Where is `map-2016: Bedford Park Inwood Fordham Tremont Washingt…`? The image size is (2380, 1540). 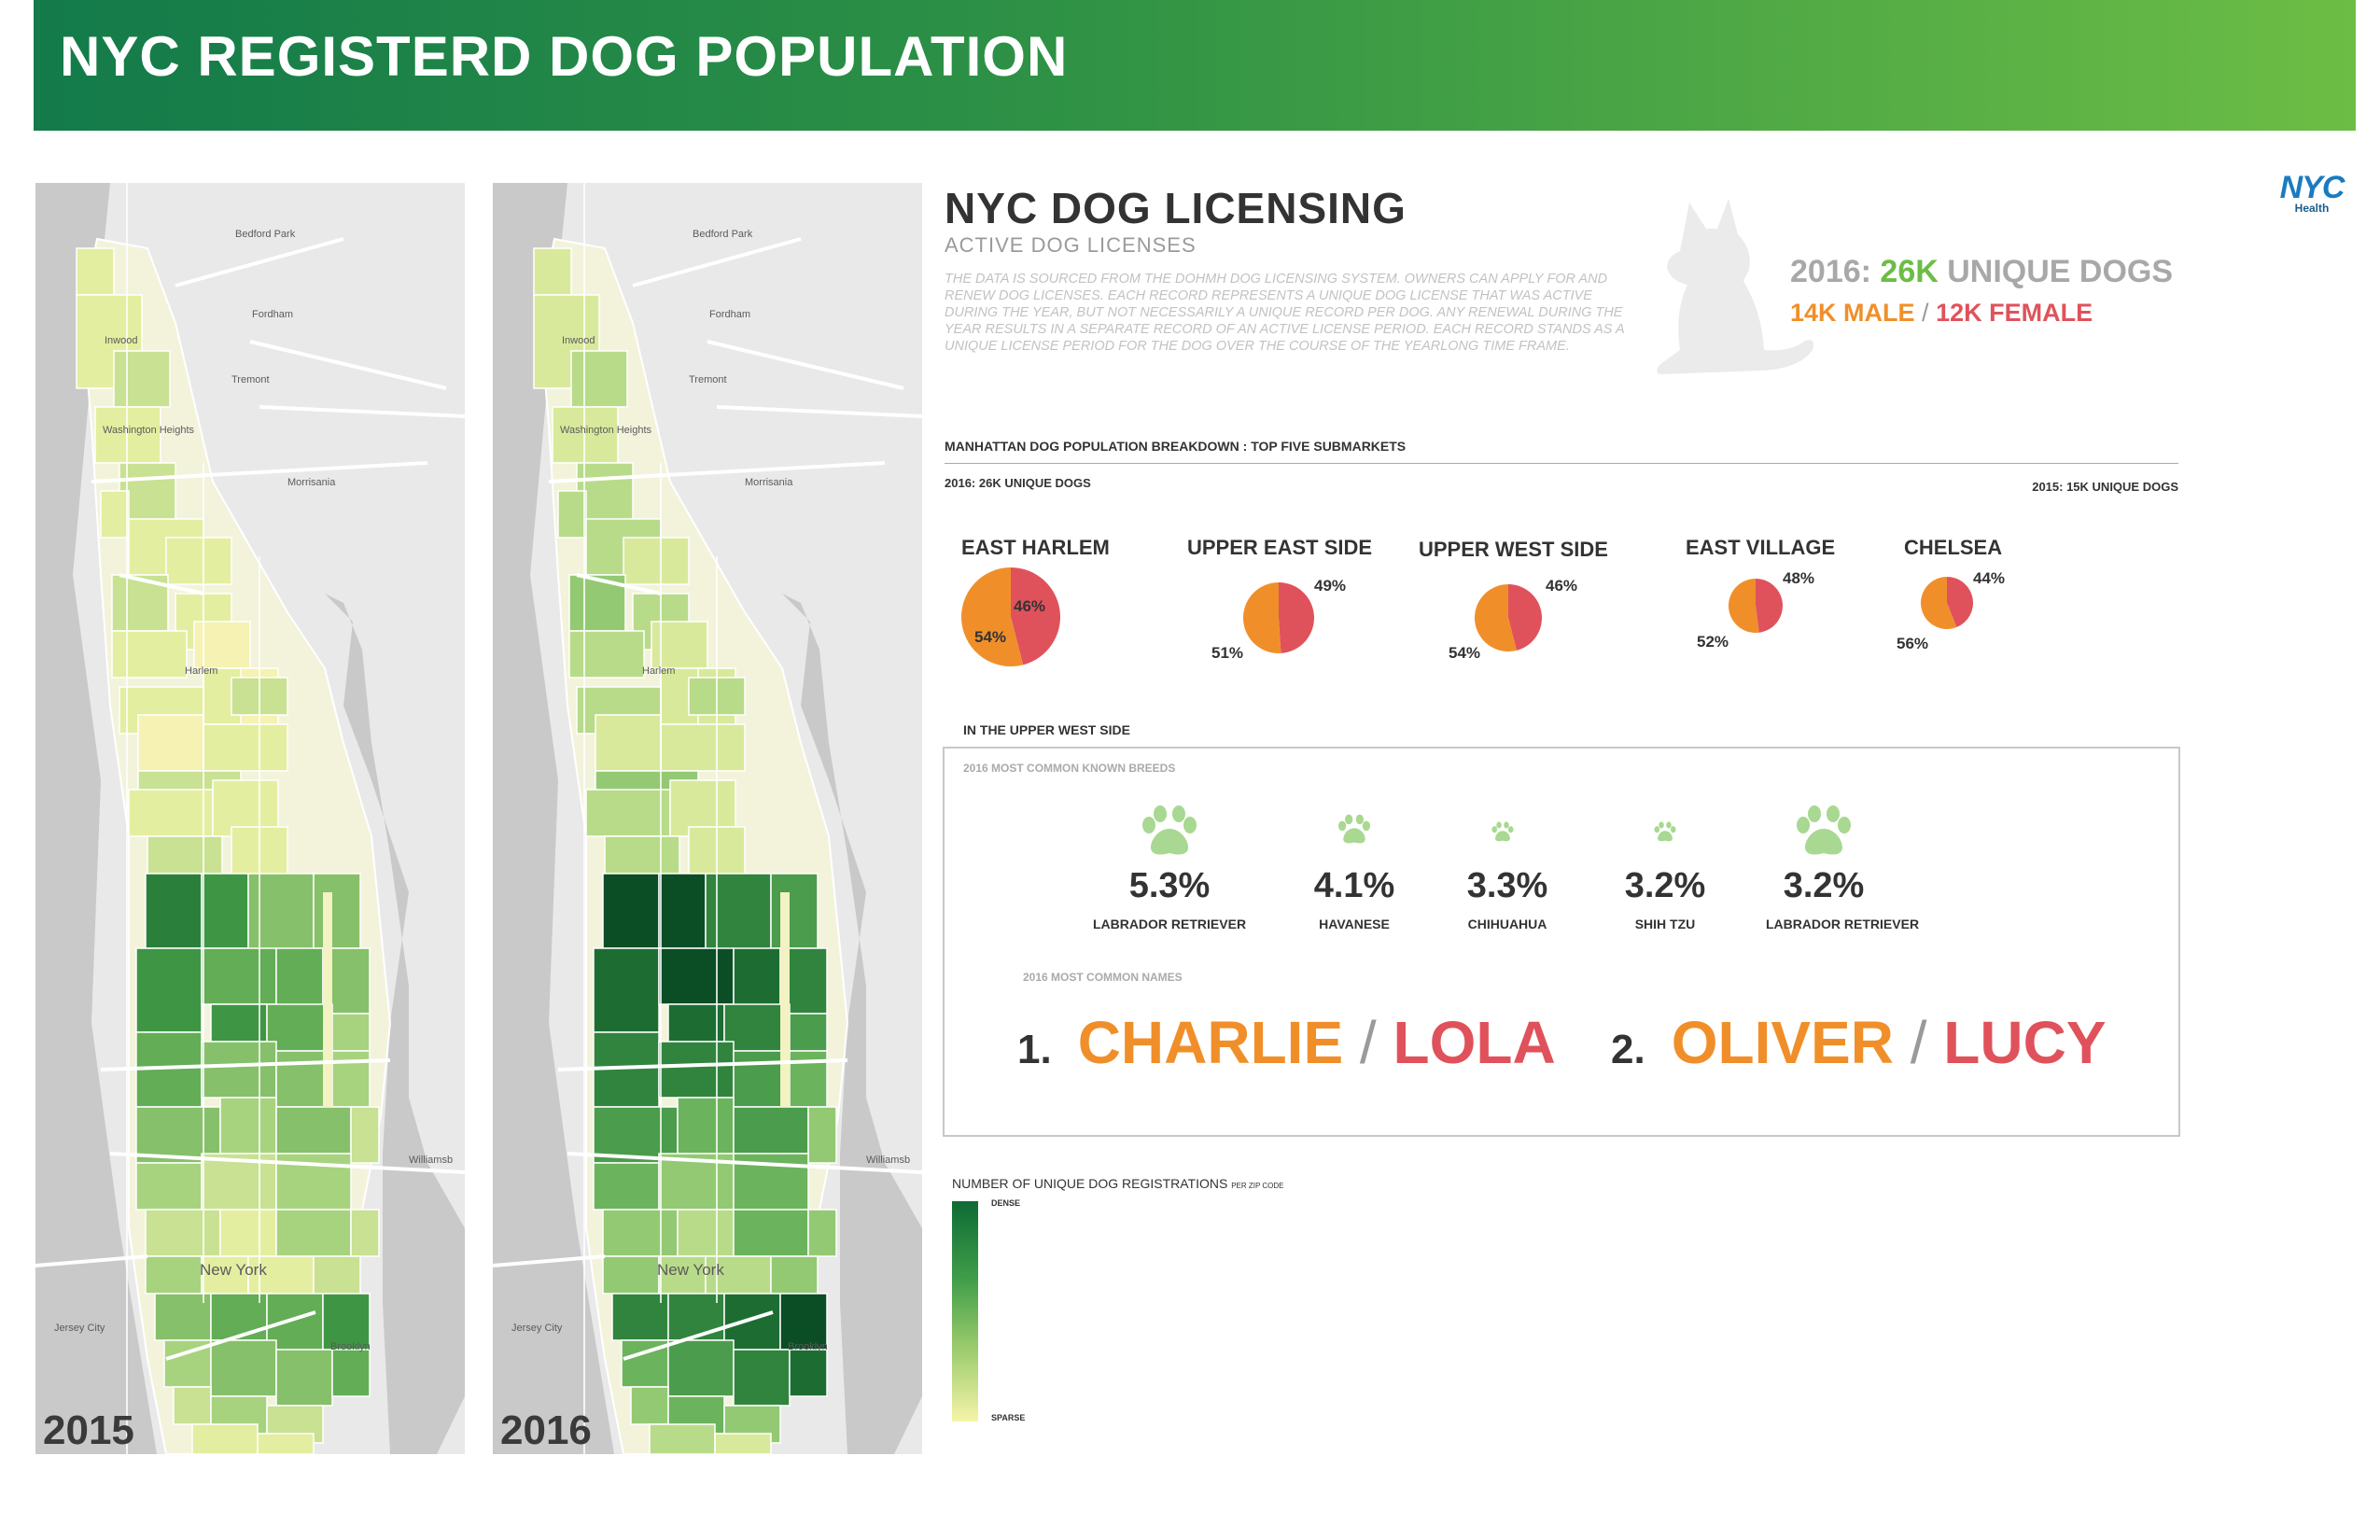 map-2016: Bedford Park Inwood Fordham Tremont Washingt… is located at coordinates (707, 818).